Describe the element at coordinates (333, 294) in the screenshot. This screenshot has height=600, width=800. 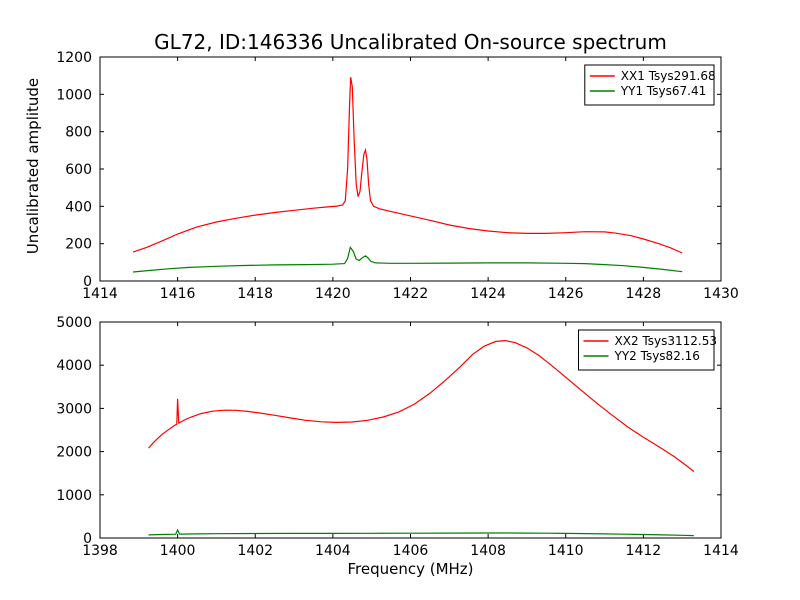
I see `x-tick-label: 1420` at that location.